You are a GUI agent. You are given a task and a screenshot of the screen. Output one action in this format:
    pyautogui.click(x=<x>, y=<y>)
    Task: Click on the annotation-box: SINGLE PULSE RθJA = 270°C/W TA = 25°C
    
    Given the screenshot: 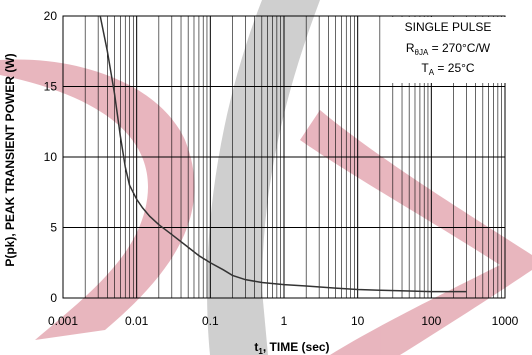 What is the action you would take?
    pyautogui.click(x=448, y=50)
    